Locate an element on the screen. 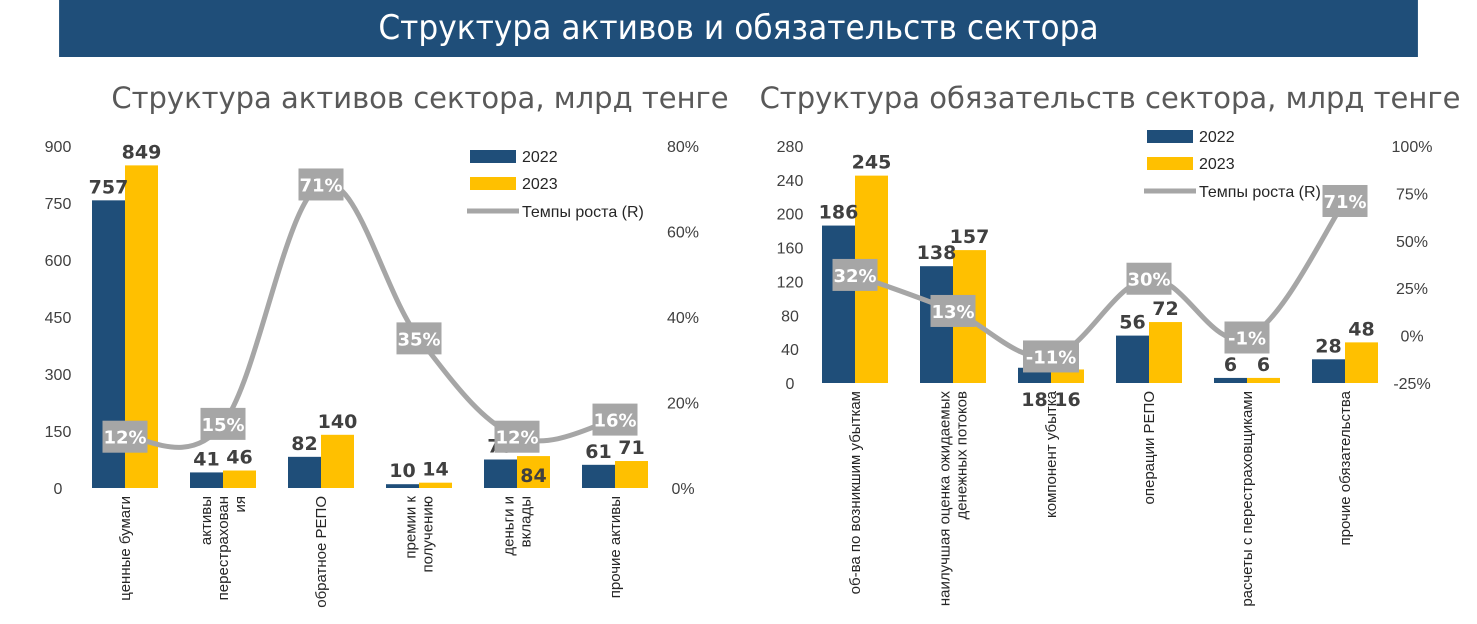  category-label: ия is located at coordinates (240, 504).